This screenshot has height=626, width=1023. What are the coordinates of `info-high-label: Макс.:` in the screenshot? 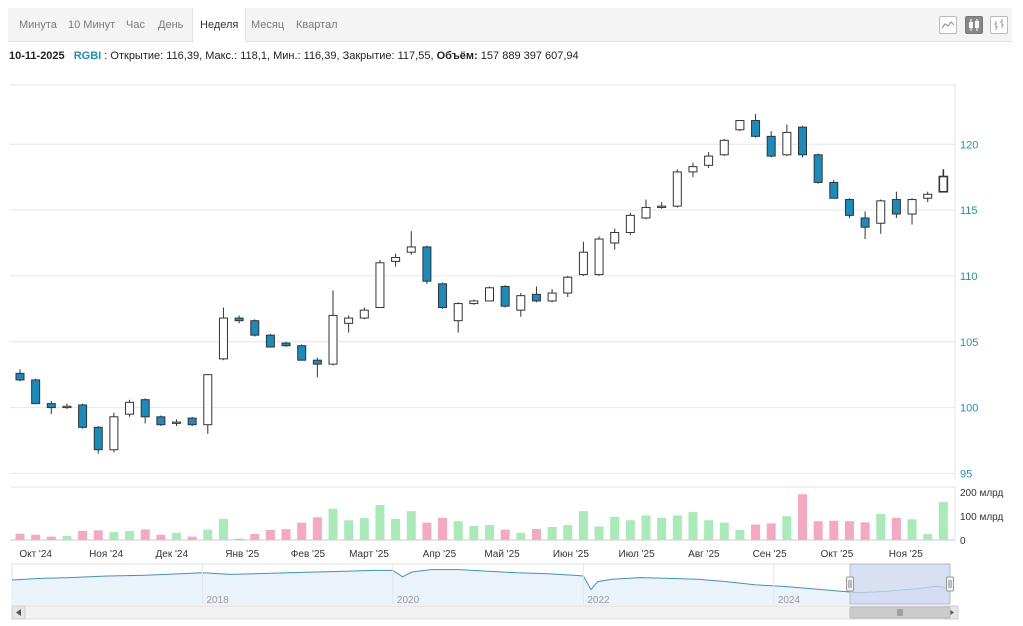 It's located at (221, 56).